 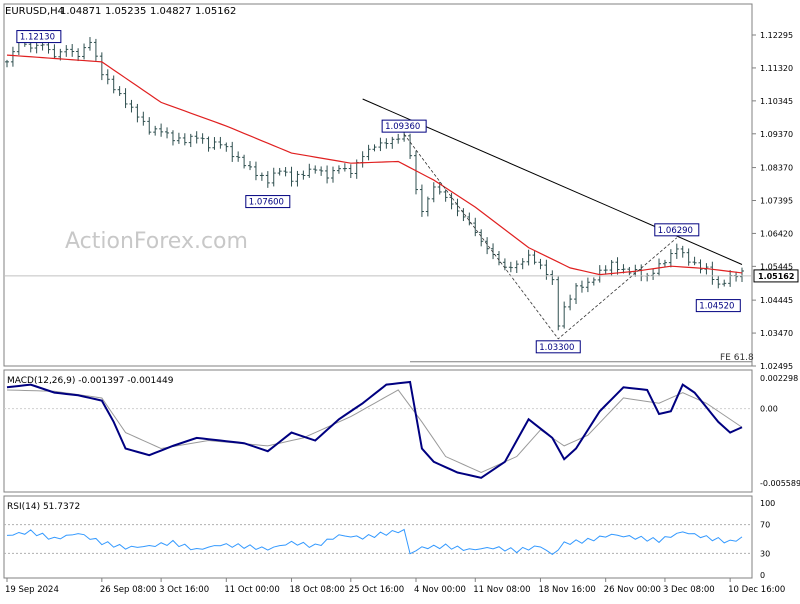 I want to click on price-tick-label: 1.12295, so click(x=776, y=35).